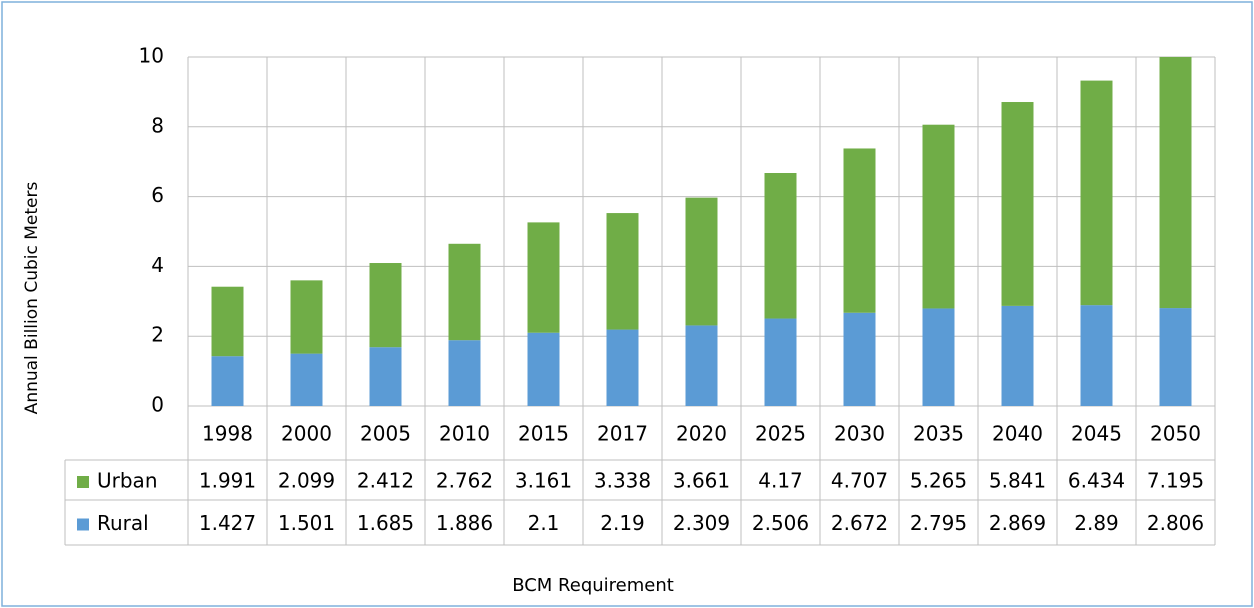 The image size is (1254, 608). Describe the element at coordinates (780, 434) in the screenshot. I see `x-tick-label: 2025` at that location.